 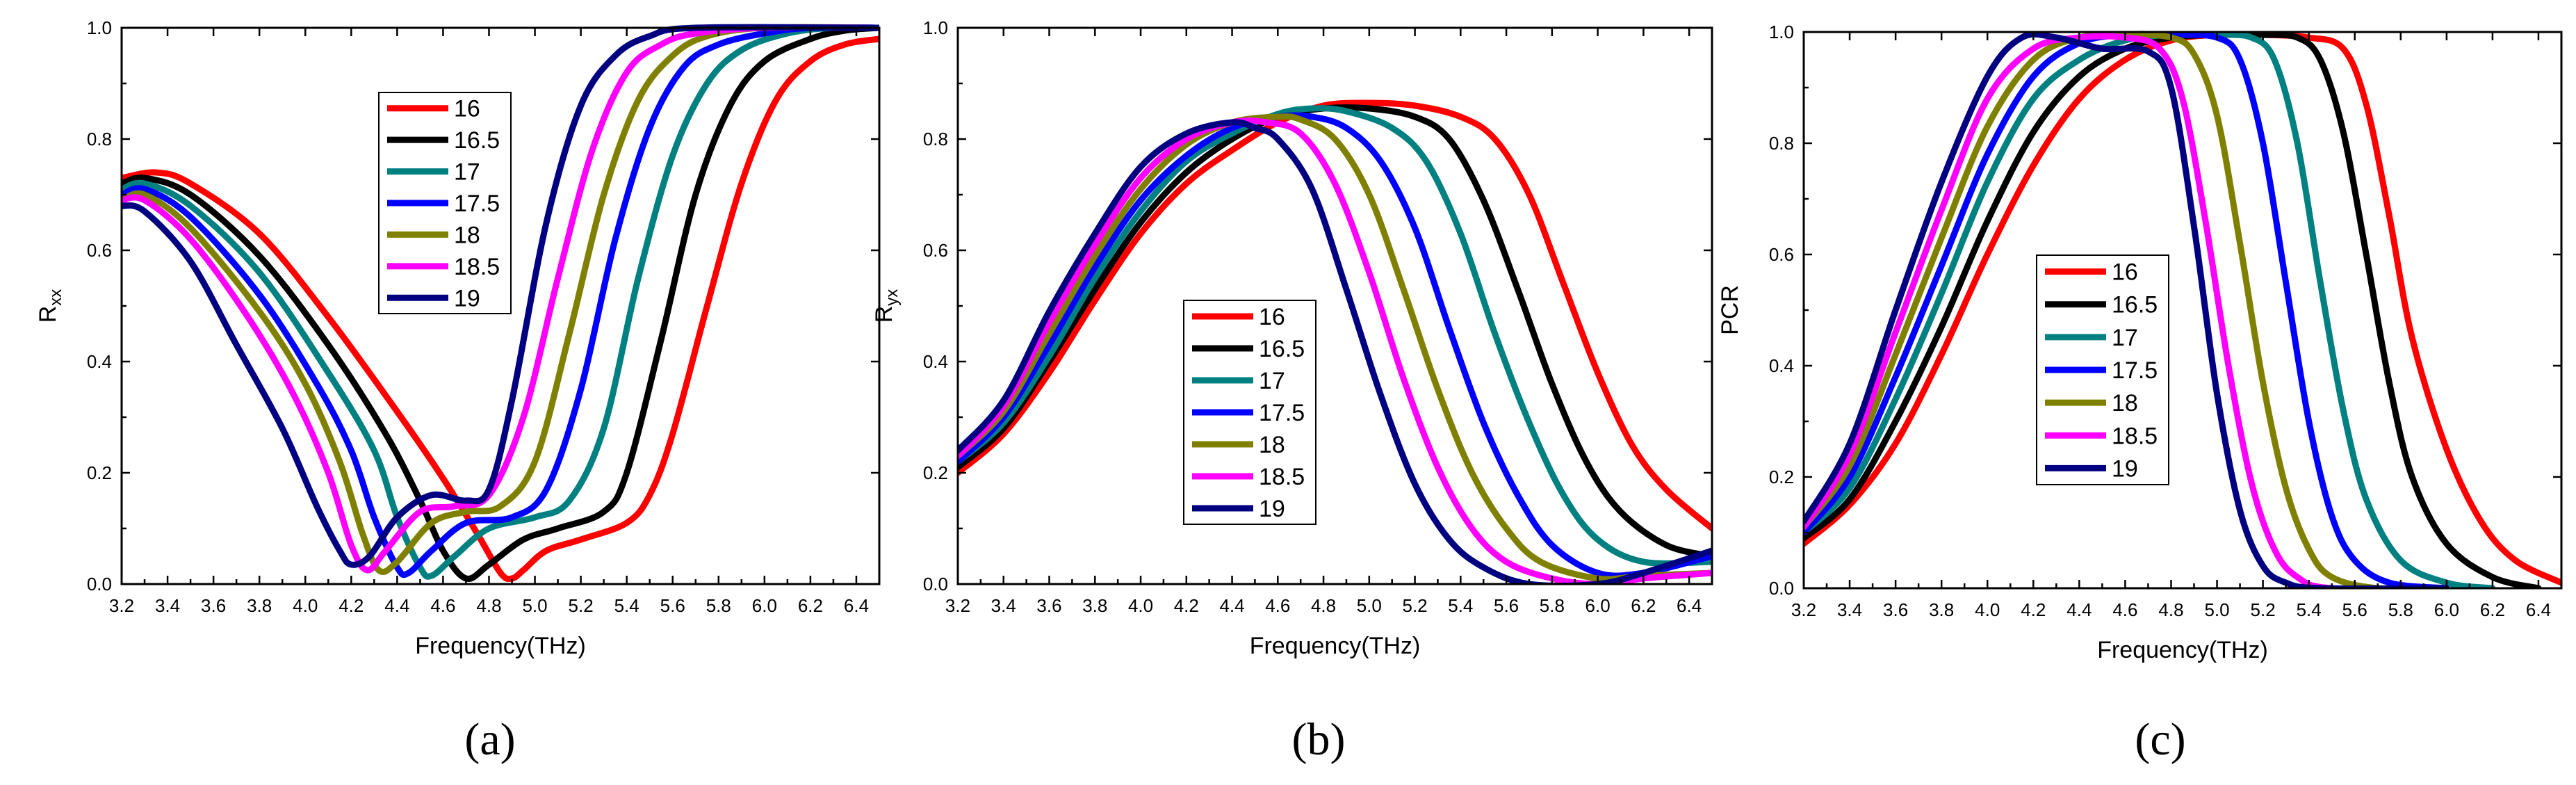 What do you see at coordinates (1140, 605) in the screenshot?
I see `x-tick-label-b-4: 4.0` at bounding box center [1140, 605].